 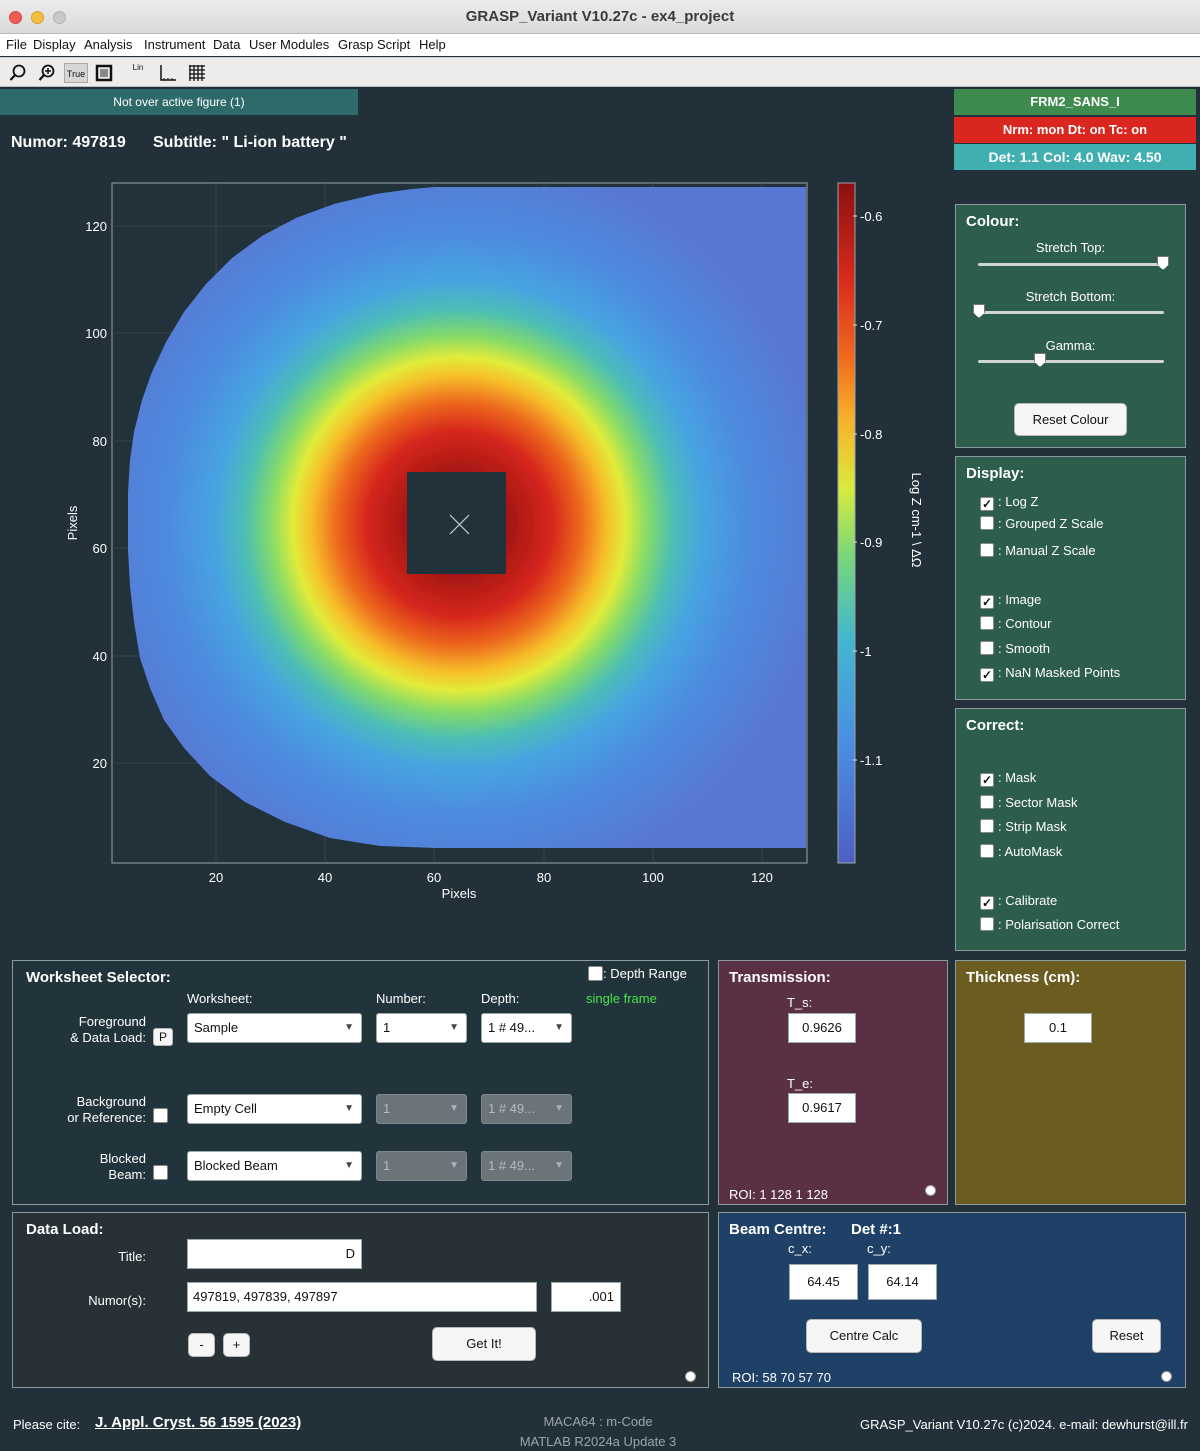 What do you see at coordinates (201, 1345) in the screenshot?
I see `decrement-button: -` at bounding box center [201, 1345].